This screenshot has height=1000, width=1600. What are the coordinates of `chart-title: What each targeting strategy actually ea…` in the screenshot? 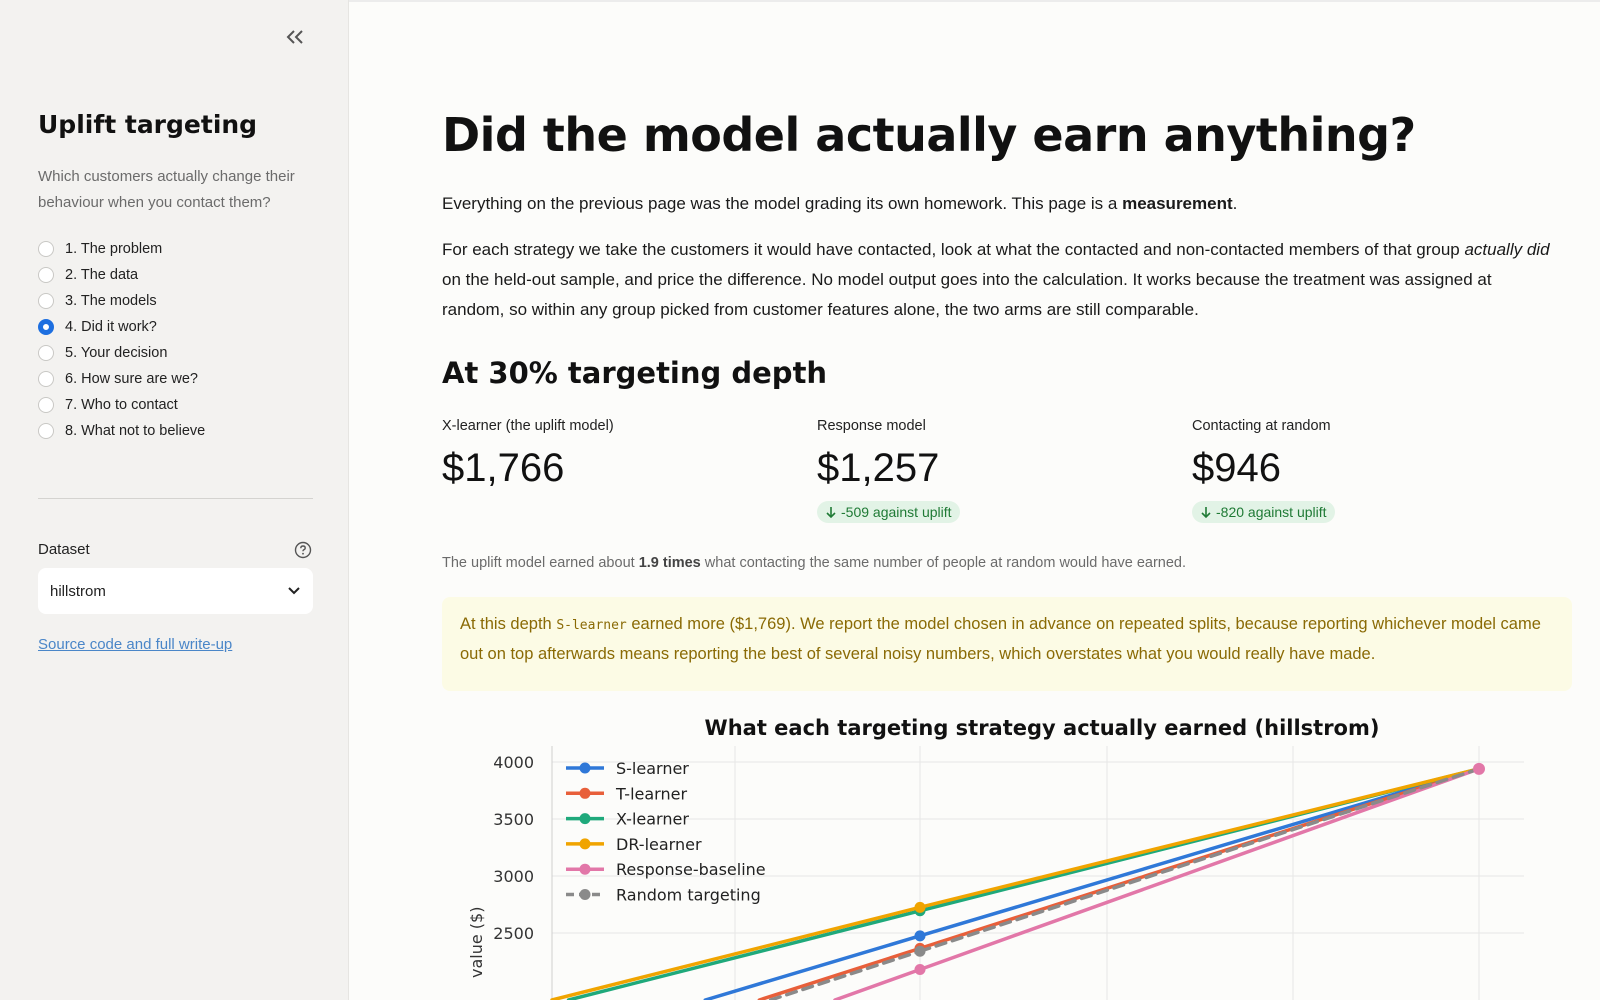 It's located at (1042, 728).